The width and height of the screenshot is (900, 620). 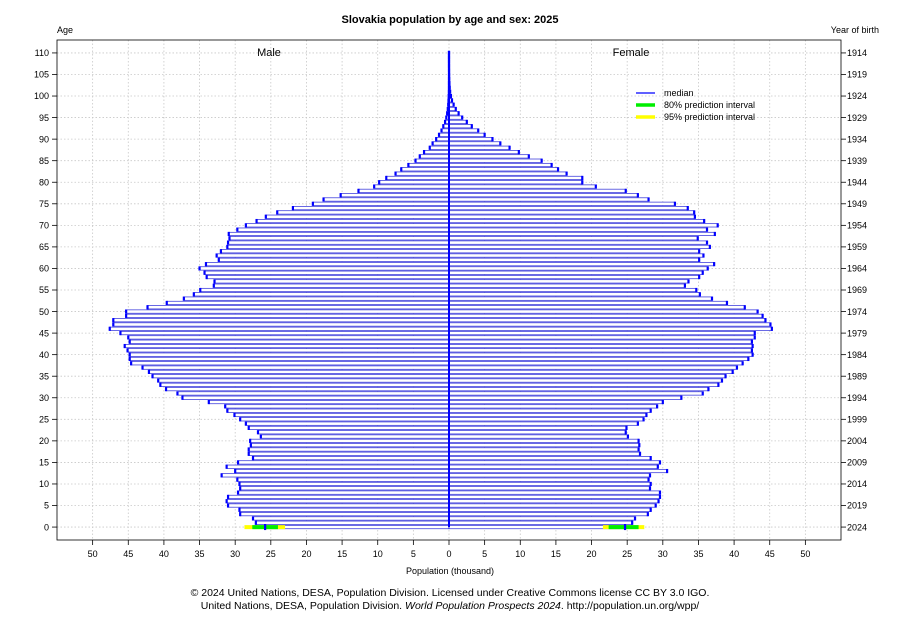 What do you see at coordinates (857, 527) in the screenshot?
I see `year-tick-label: 2024` at bounding box center [857, 527].